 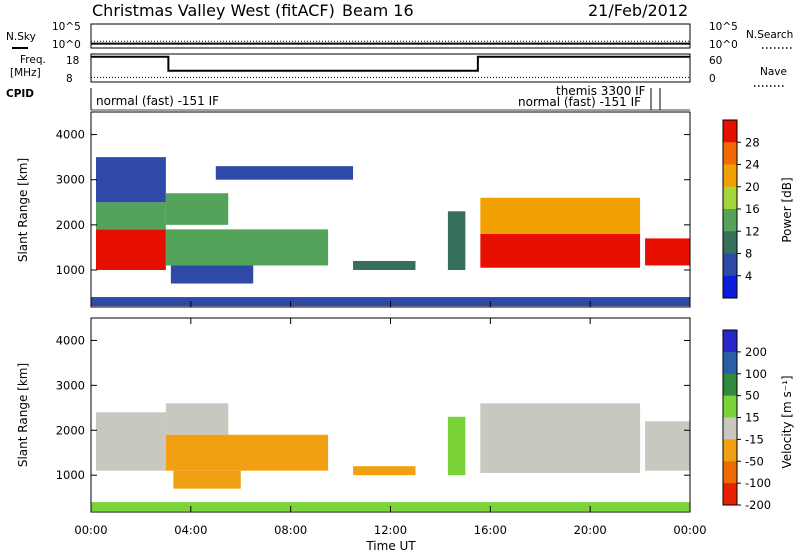 I want to click on freq-panel: Freq. [MHz] 18 8 60 0 Nave, so click(x=398, y=70).